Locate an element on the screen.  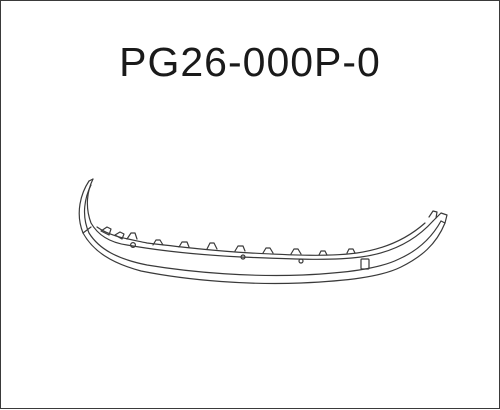
mount-slot is located at coordinates (365, 264).